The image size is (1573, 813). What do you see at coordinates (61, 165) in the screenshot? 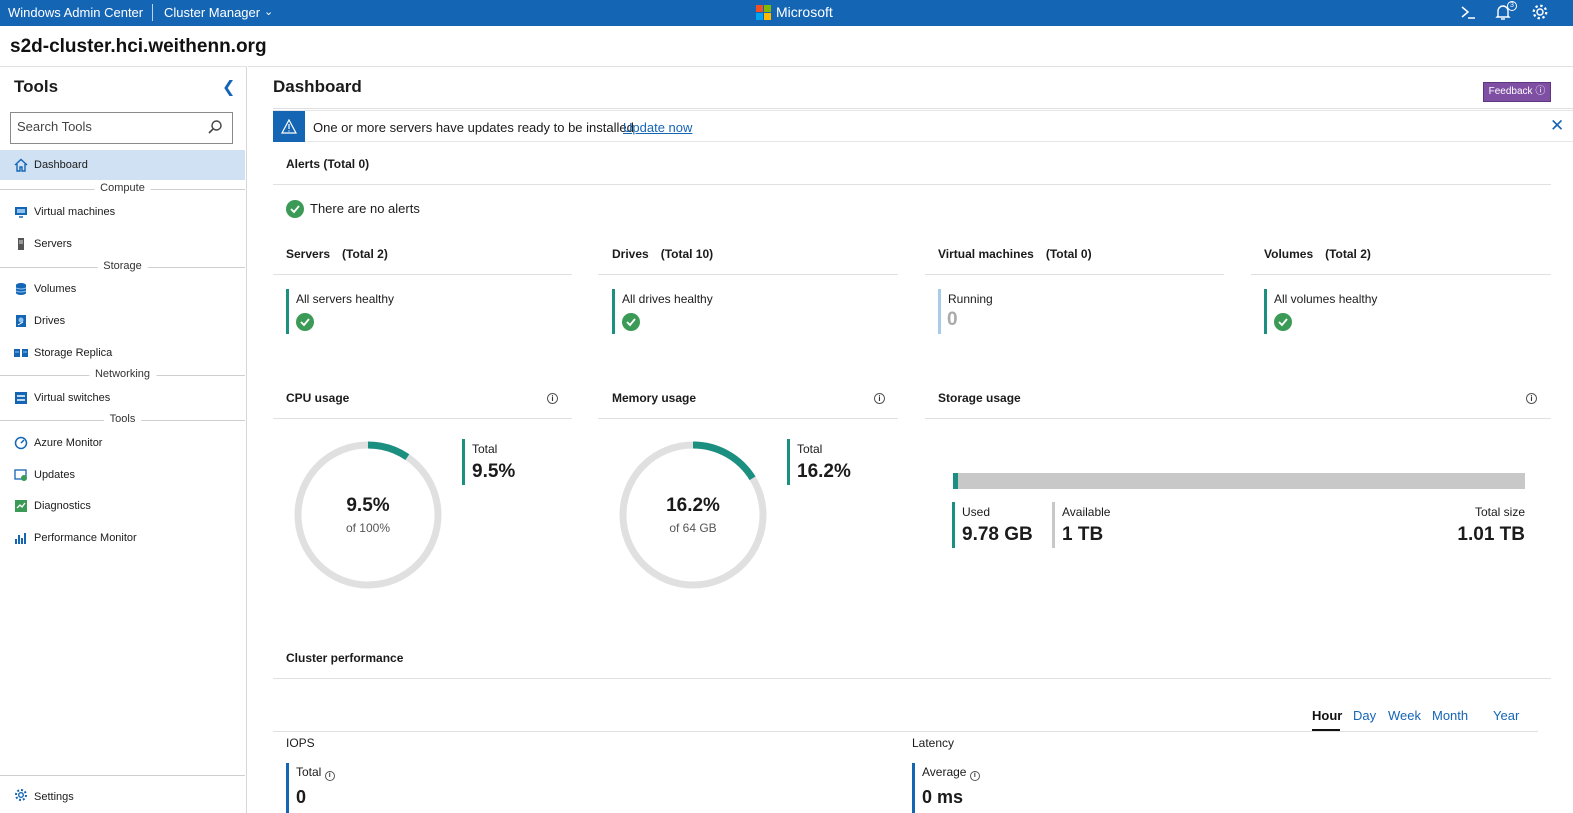
I see `sidebar-item-label: Dashboard` at bounding box center [61, 165].